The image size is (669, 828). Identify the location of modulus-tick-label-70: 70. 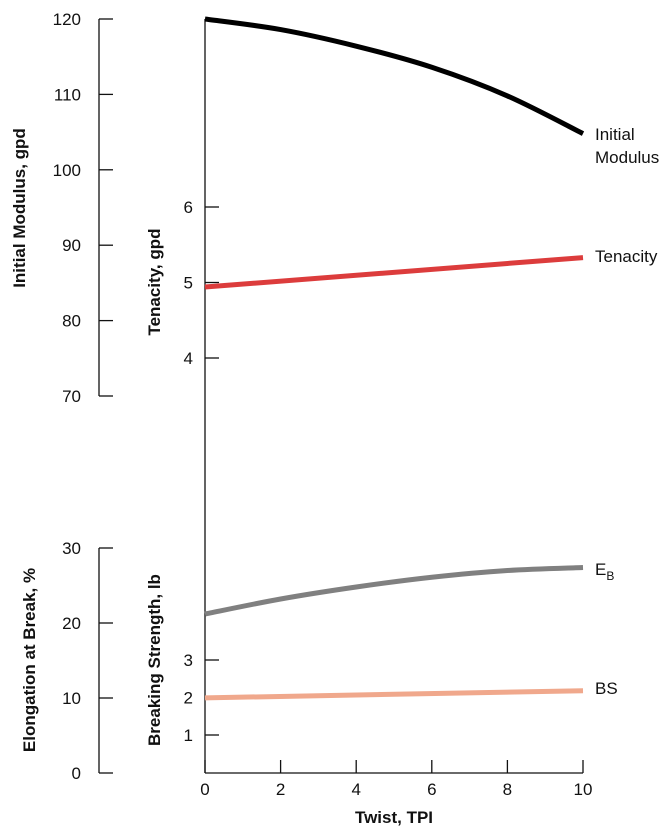
(71, 396).